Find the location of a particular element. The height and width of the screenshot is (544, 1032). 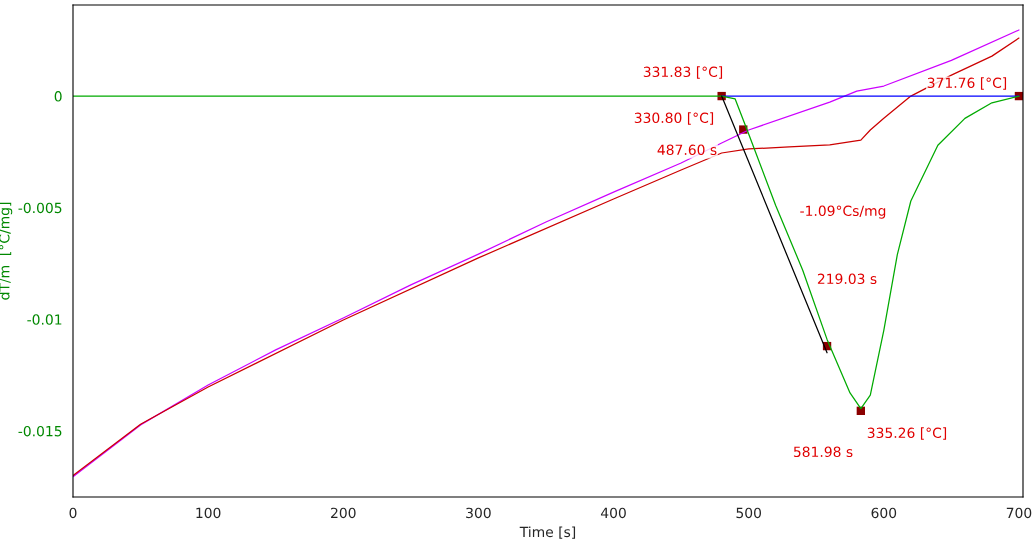

x-tick-label: 400 is located at coordinates (613, 513).